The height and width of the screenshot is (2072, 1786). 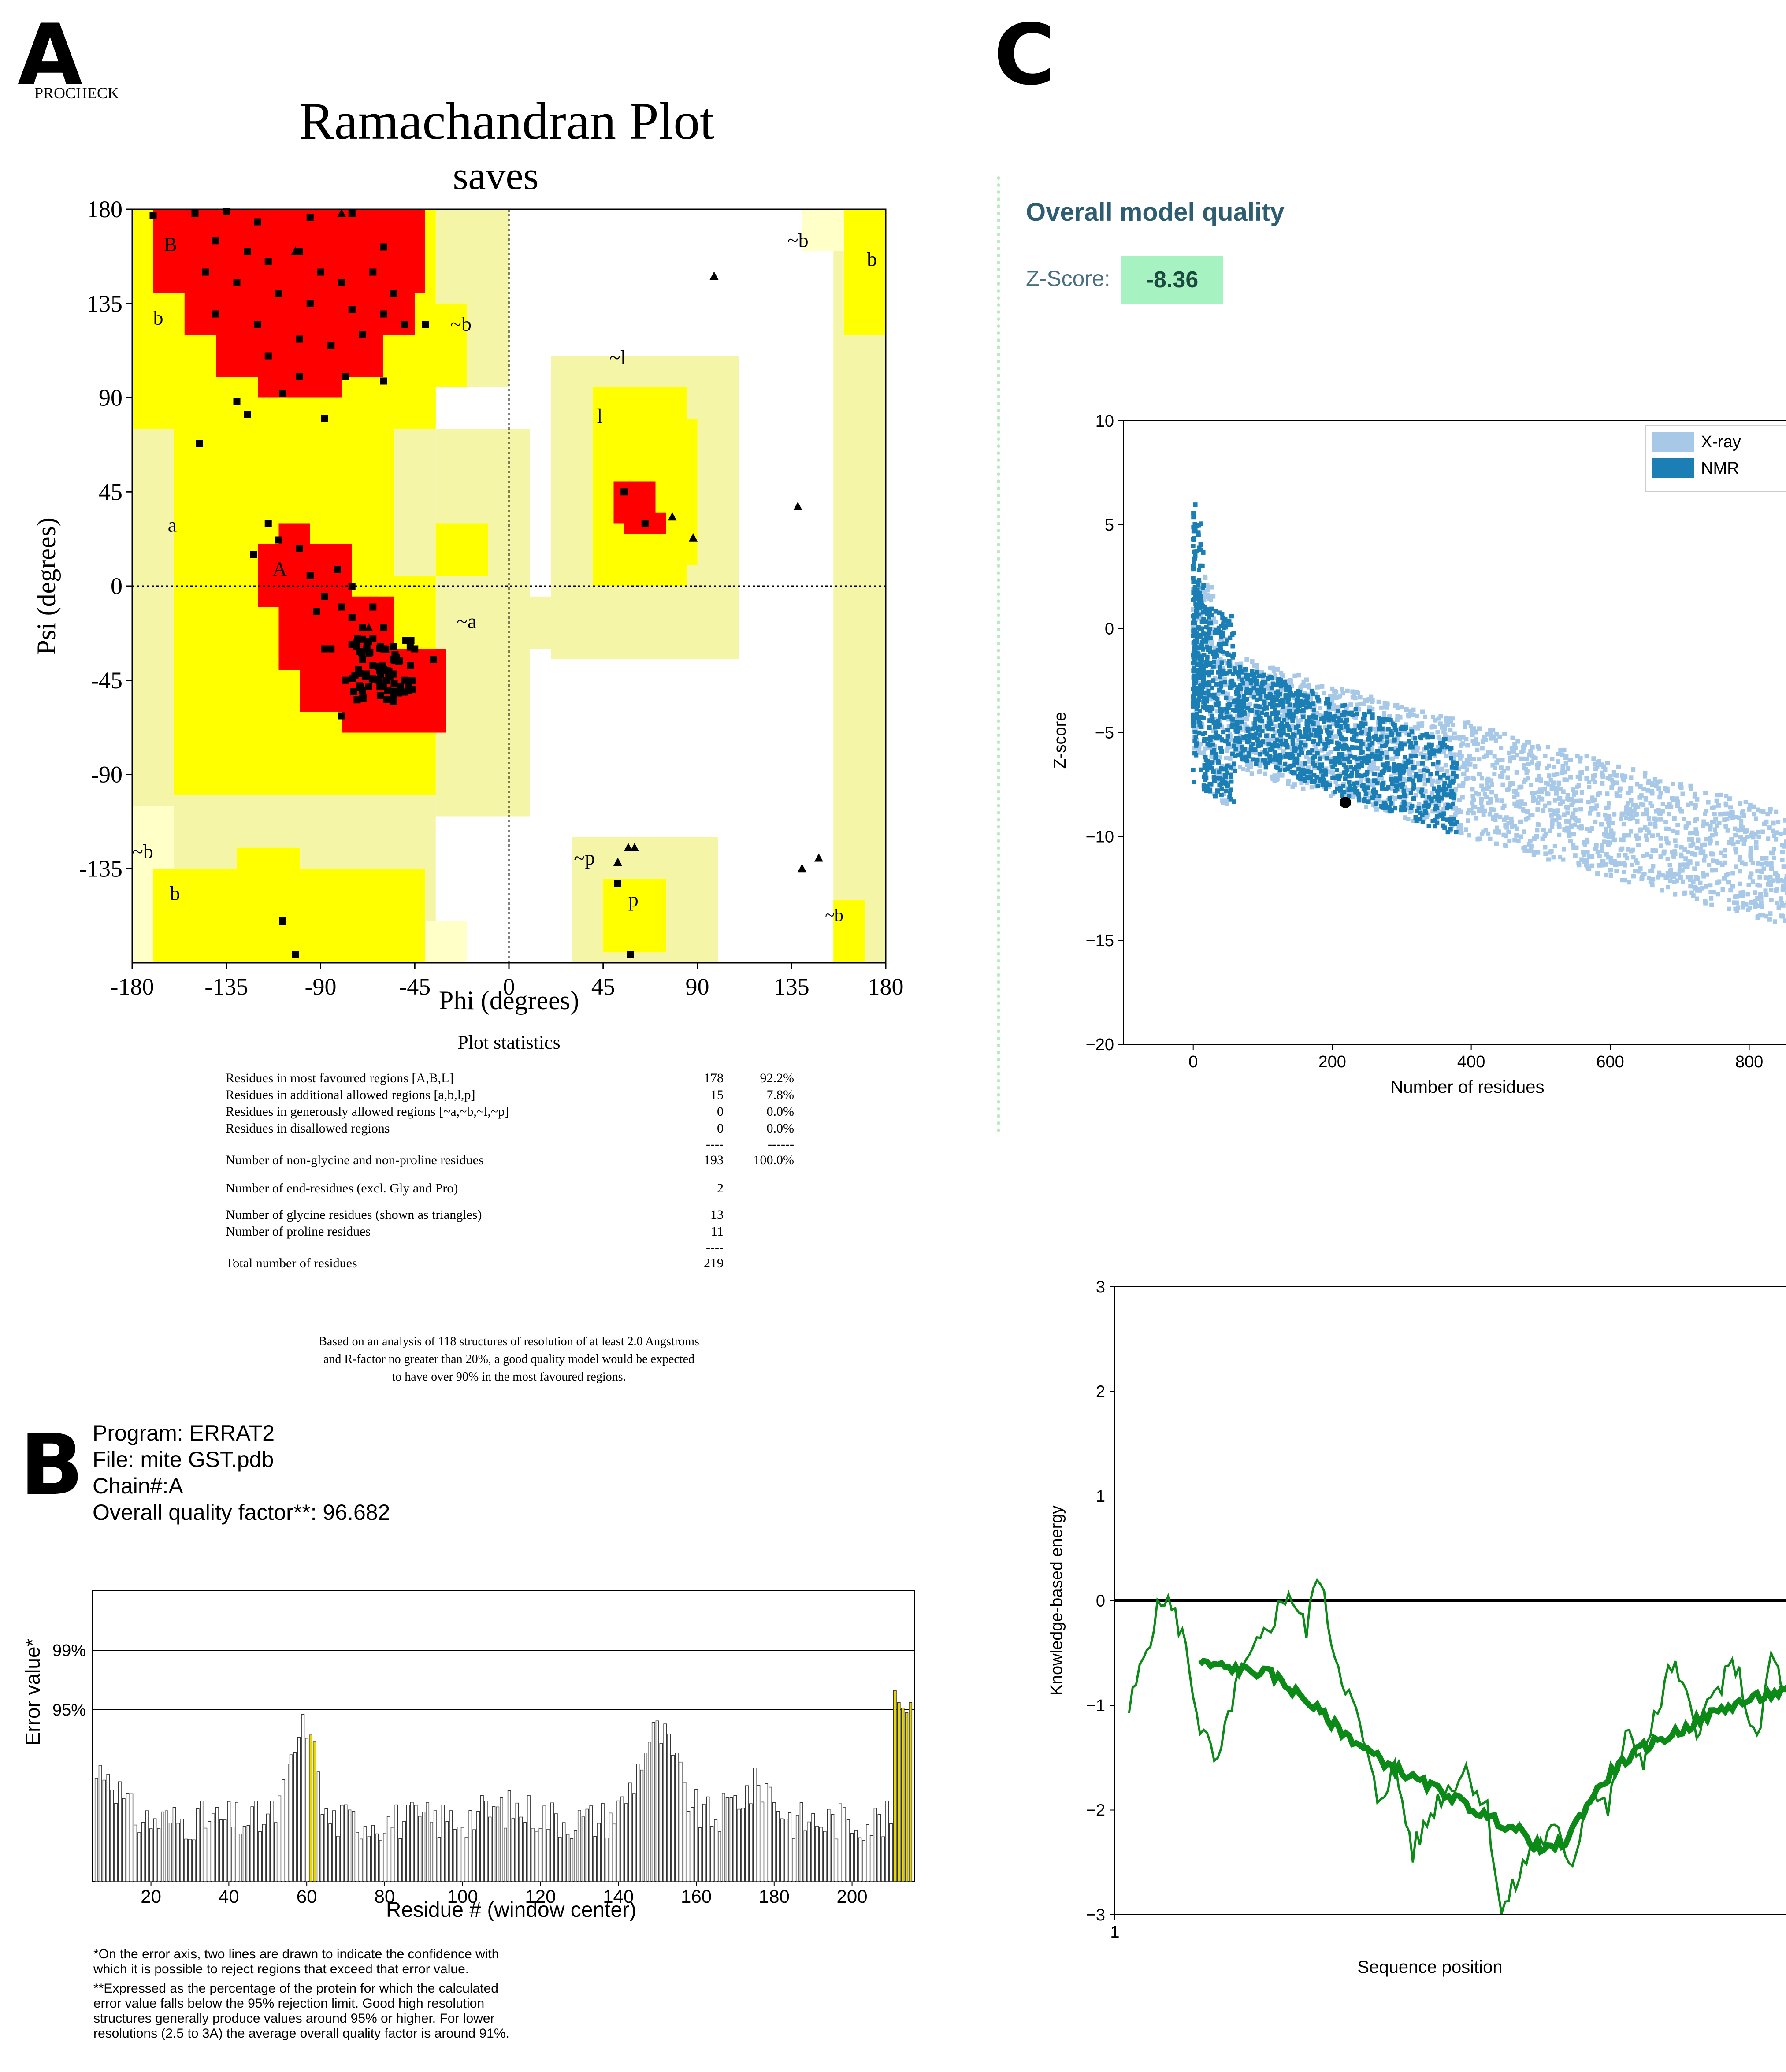 What do you see at coordinates (696, 1896) in the screenshot?
I see `x-tick-label: 160` at bounding box center [696, 1896].